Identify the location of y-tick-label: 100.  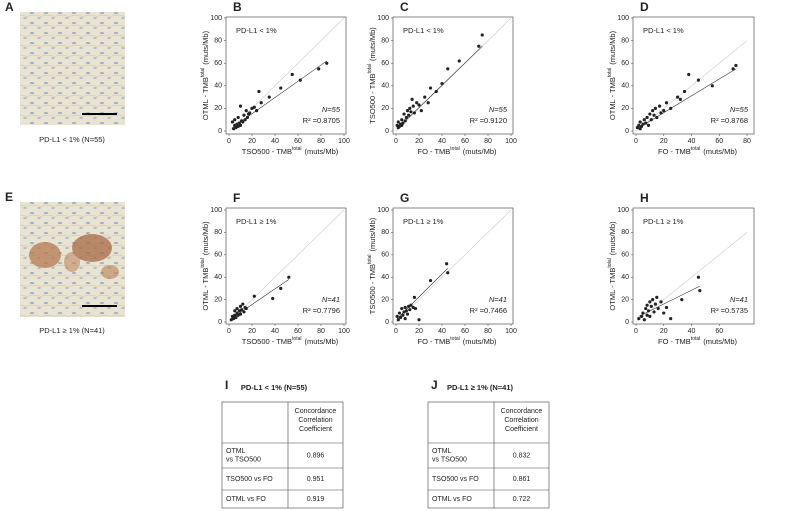
(383, 210).